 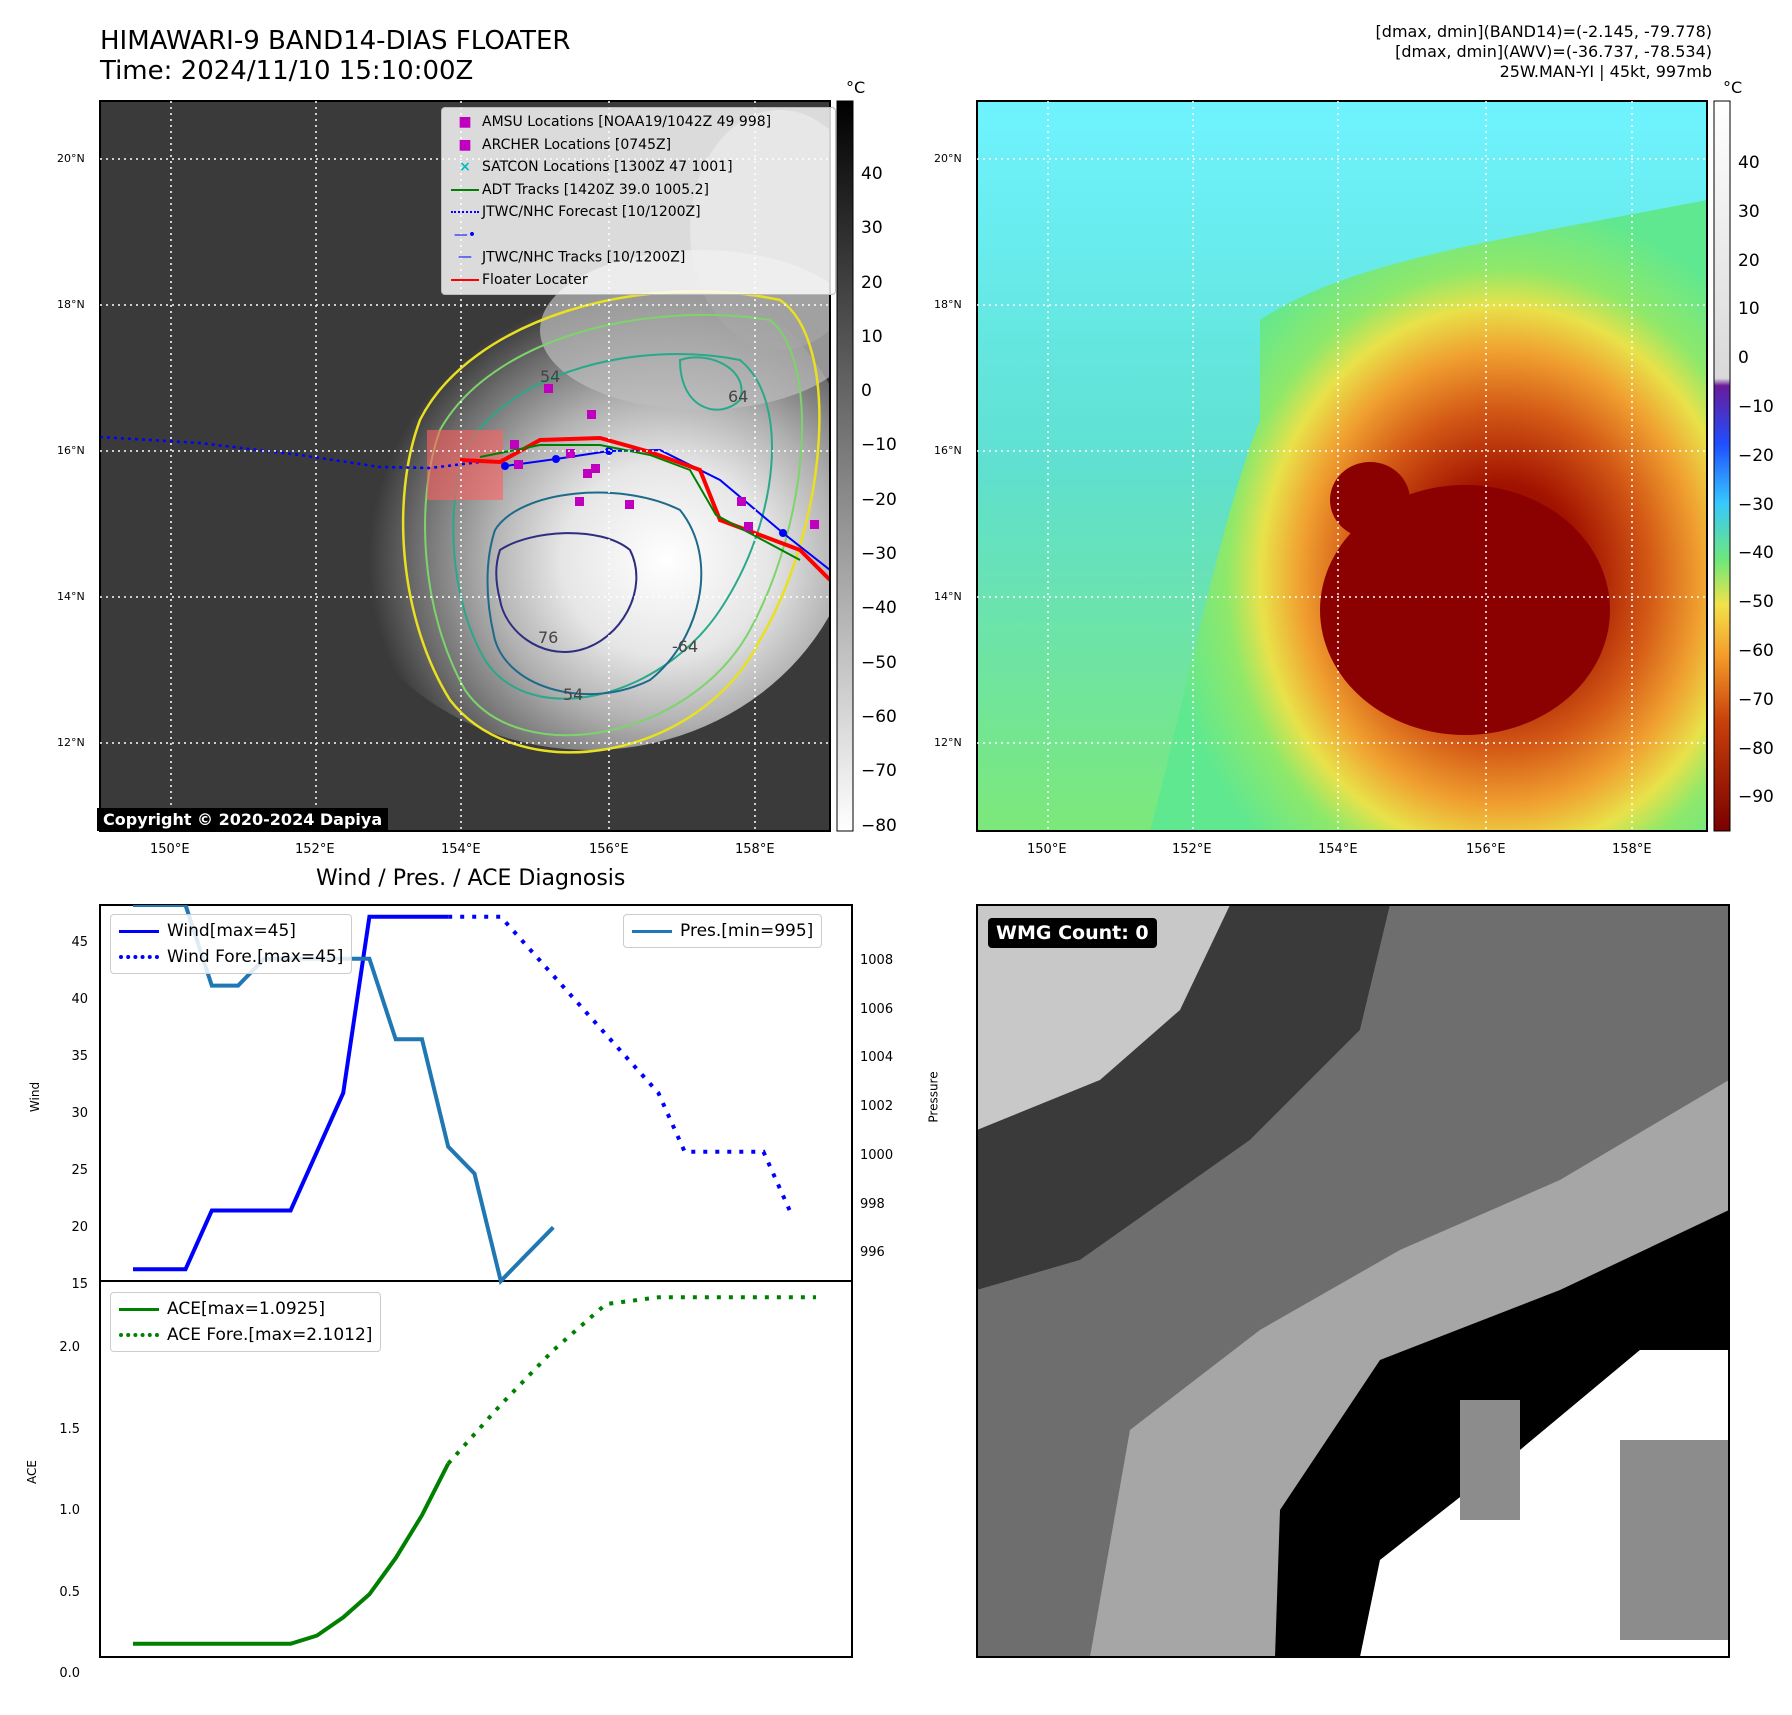 I want to click on copyright-label: Copyright © 2020-2024 Dapiya, so click(x=243, y=819).